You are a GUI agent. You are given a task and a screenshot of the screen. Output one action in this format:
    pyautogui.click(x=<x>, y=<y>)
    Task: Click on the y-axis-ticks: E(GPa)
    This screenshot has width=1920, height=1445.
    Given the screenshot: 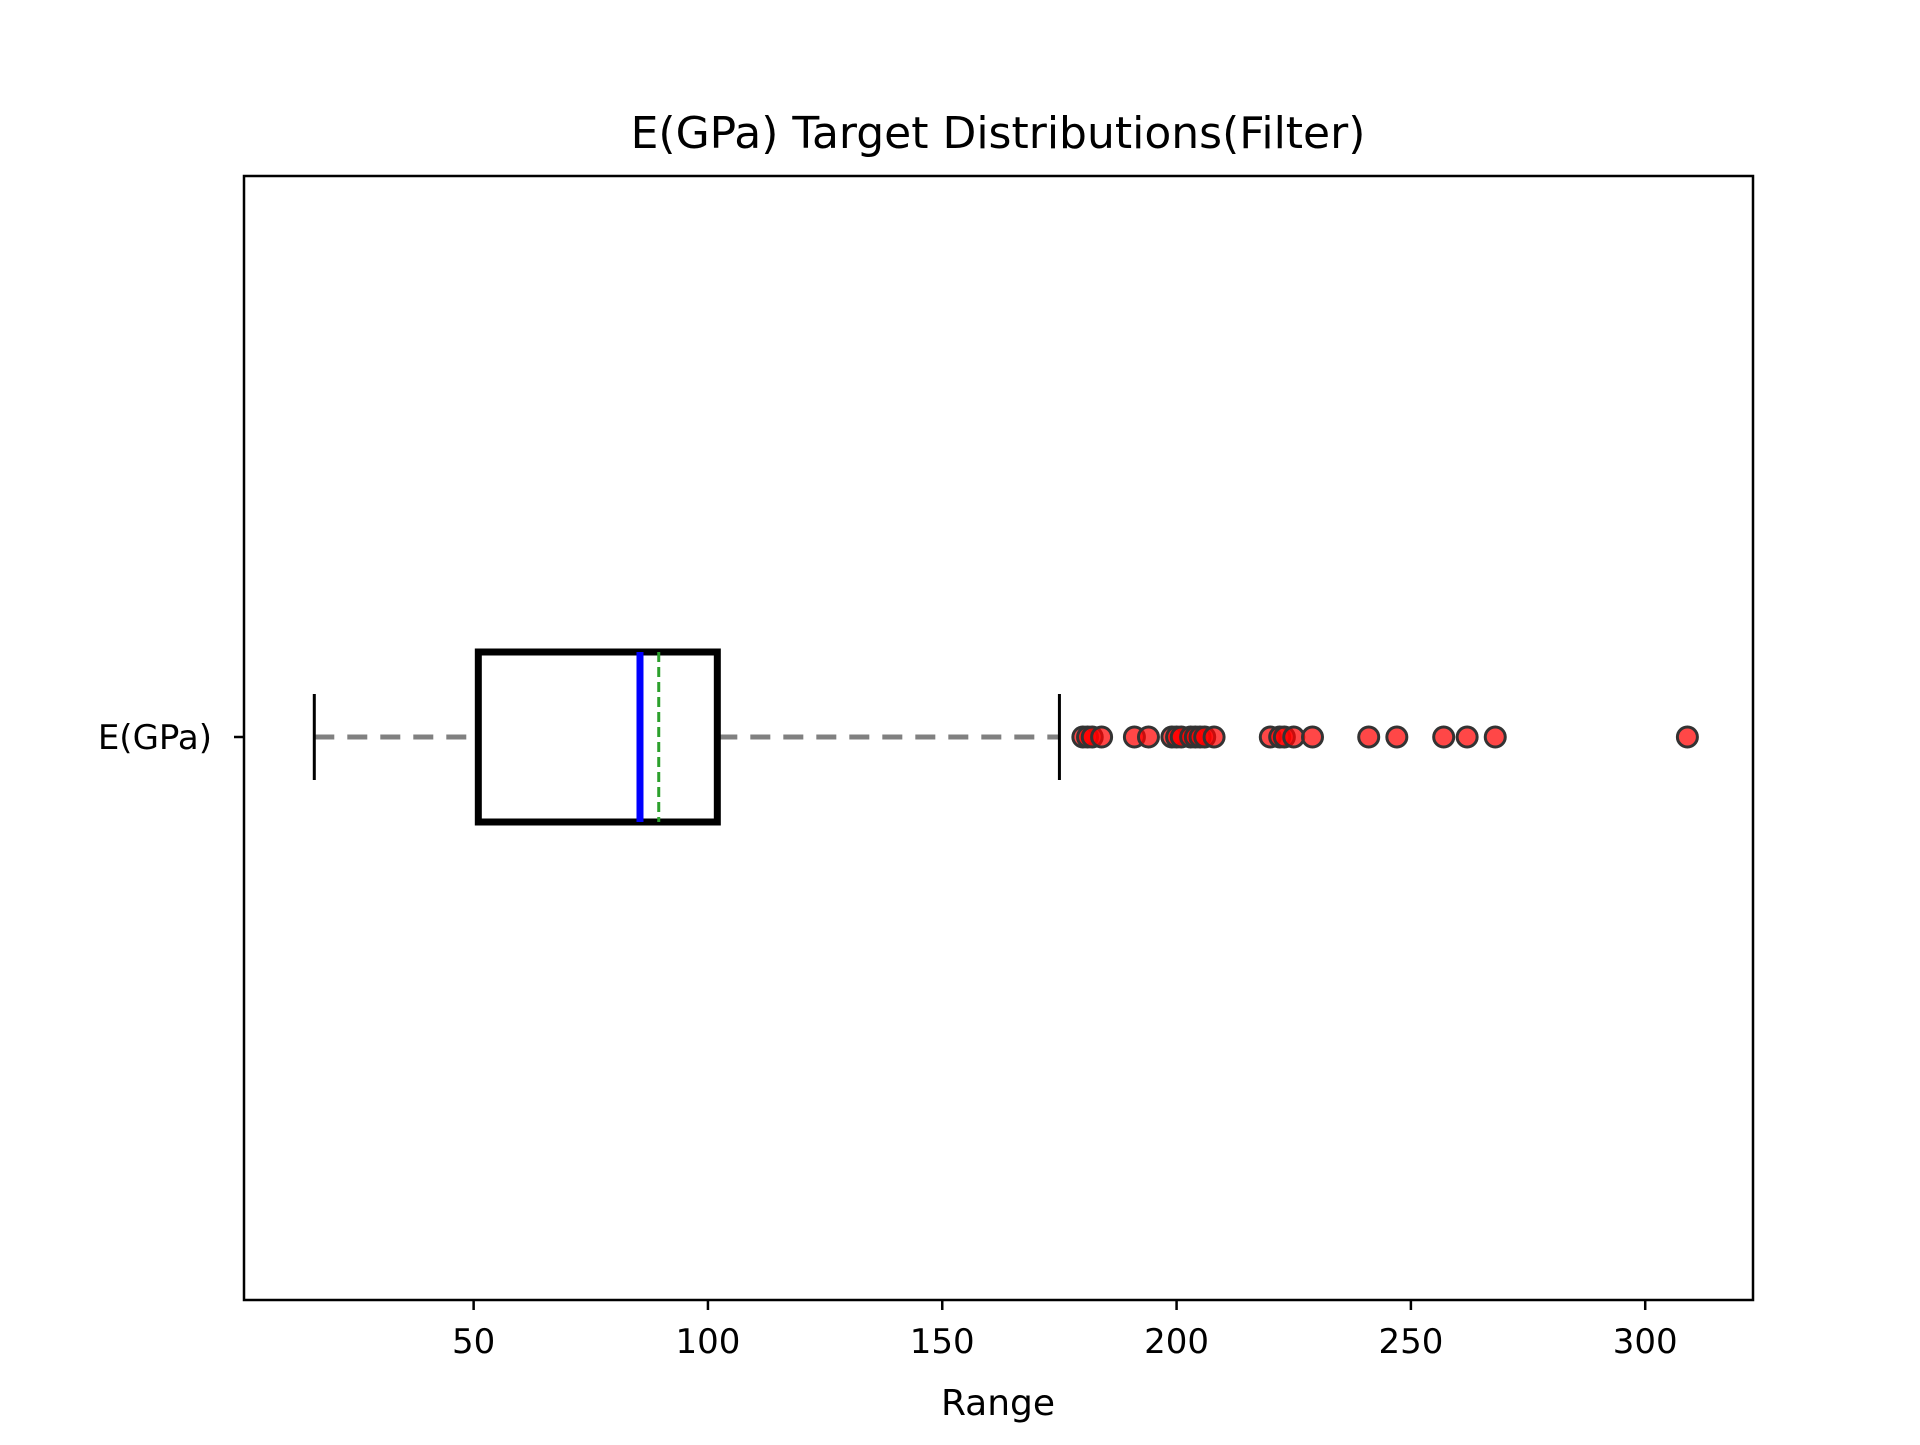 What is the action you would take?
    pyautogui.click(x=171, y=738)
    